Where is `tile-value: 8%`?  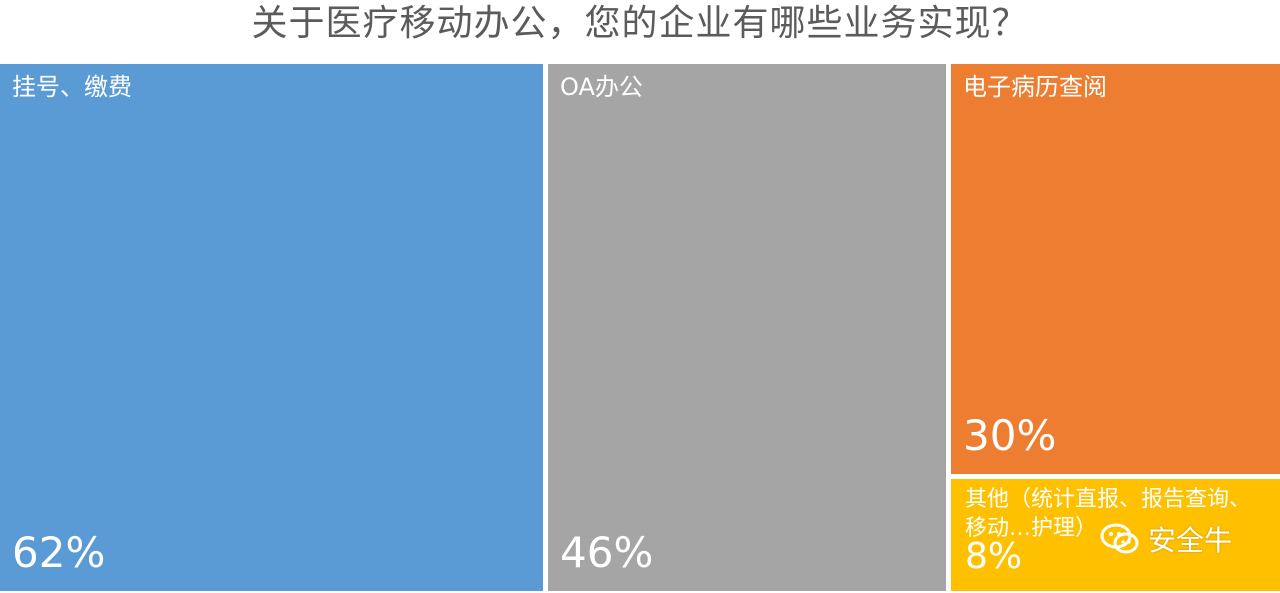
tile-value: 8% is located at coordinates (994, 556).